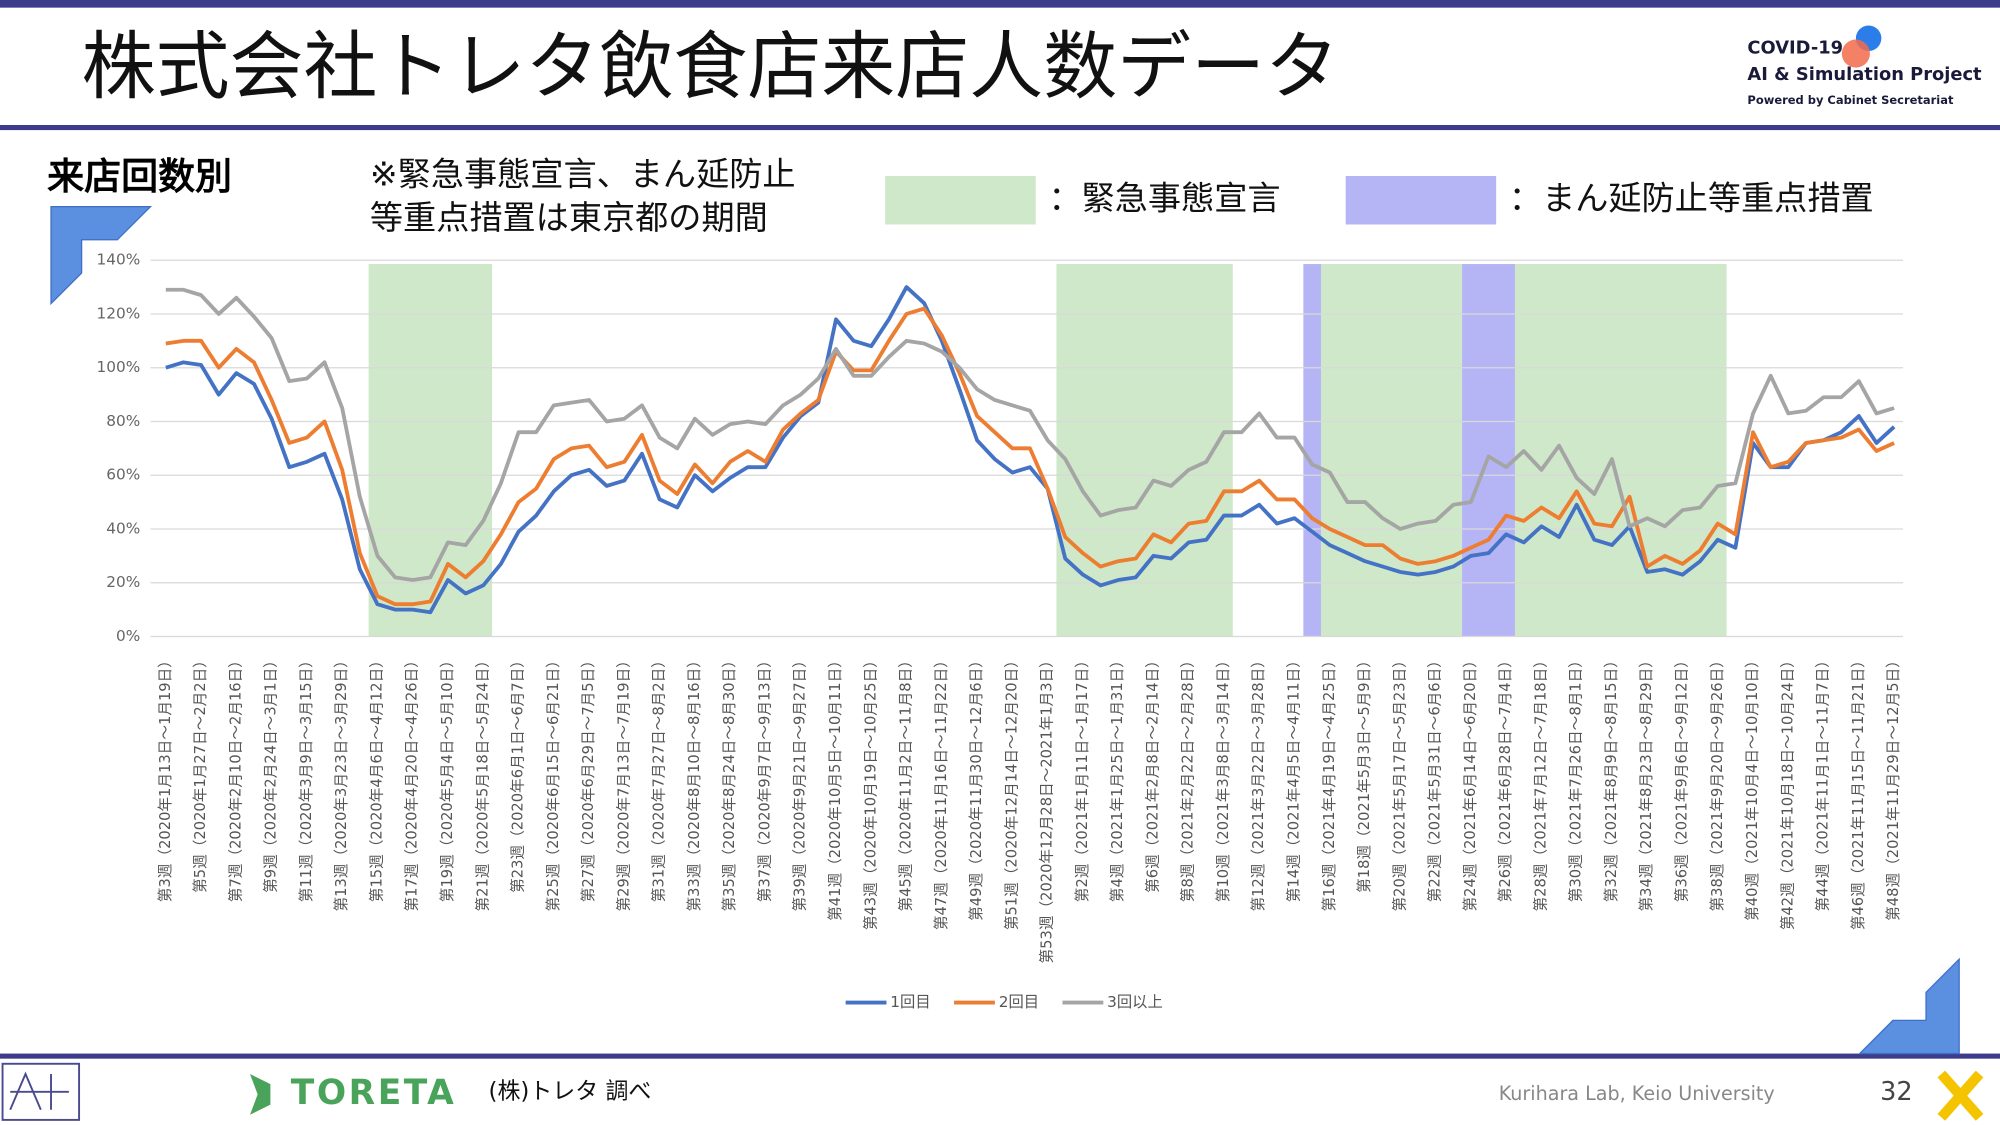 The width and height of the screenshot is (2000, 1125). What do you see at coordinates (976, 787) in the screenshot?
I see `x-tick-label: 第49週（2020年11月30日～12月6日）` at bounding box center [976, 787].